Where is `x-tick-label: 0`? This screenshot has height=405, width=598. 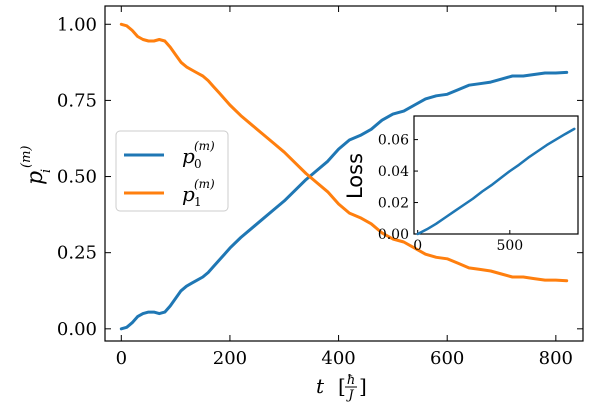 x-tick-label: 0 is located at coordinates (121, 358).